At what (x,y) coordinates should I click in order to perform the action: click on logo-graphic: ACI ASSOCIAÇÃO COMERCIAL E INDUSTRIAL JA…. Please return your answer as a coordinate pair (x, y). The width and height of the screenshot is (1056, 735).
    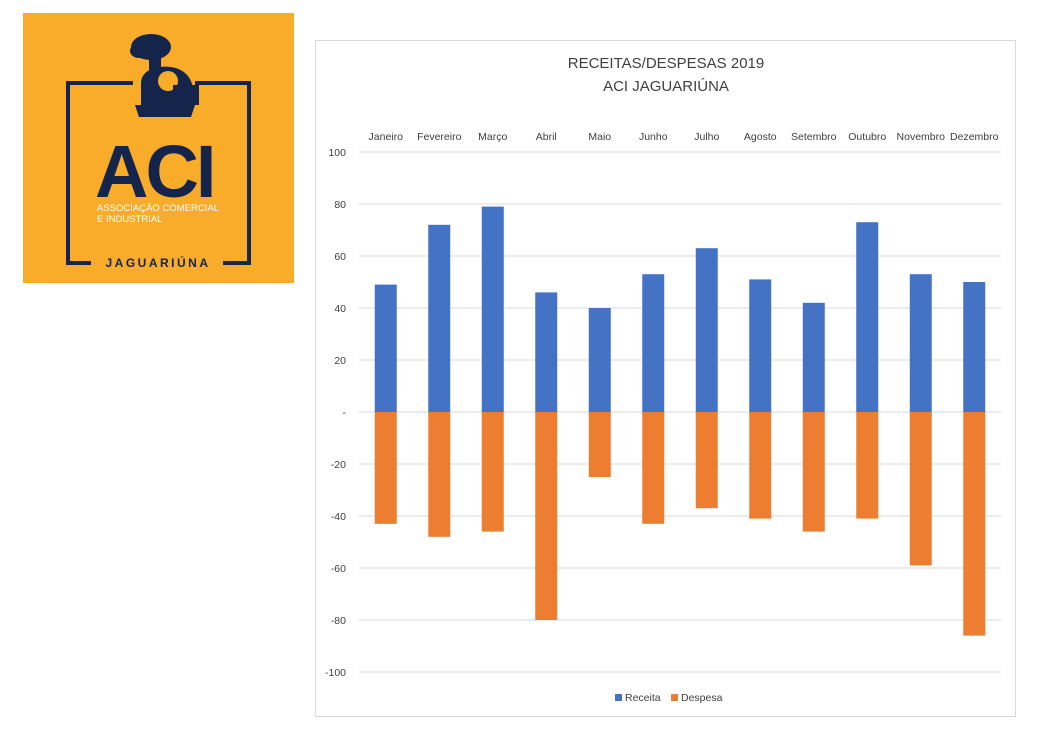
    Looking at the image, I should click on (158, 148).